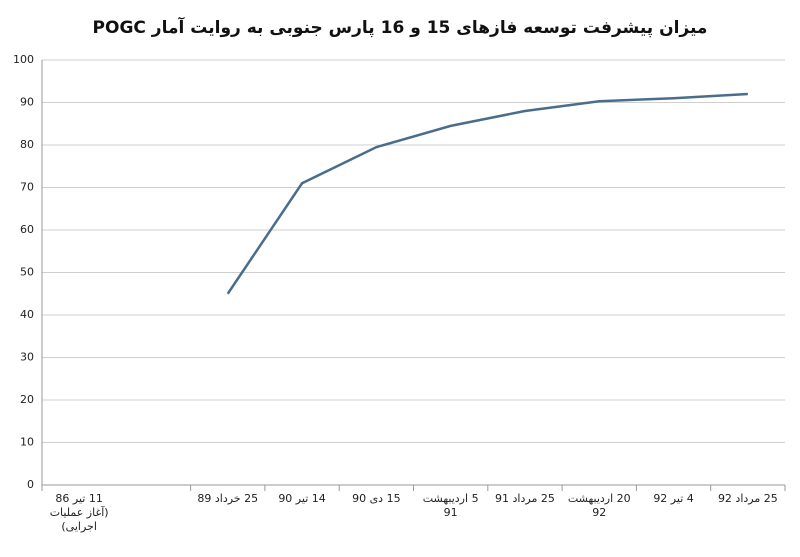  What do you see at coordinates (27, 102) in the screenshot?
I see `y-tick-label: 90` at bounding box center [27, 102].